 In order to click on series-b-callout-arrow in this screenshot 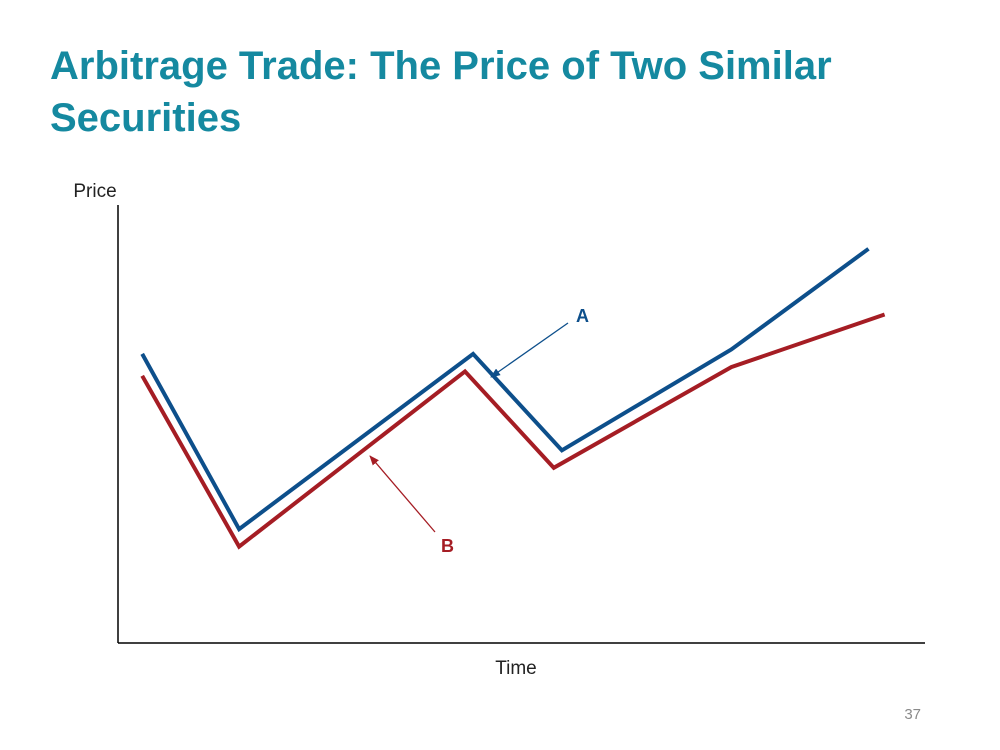, I will do `click(402, 494)`.